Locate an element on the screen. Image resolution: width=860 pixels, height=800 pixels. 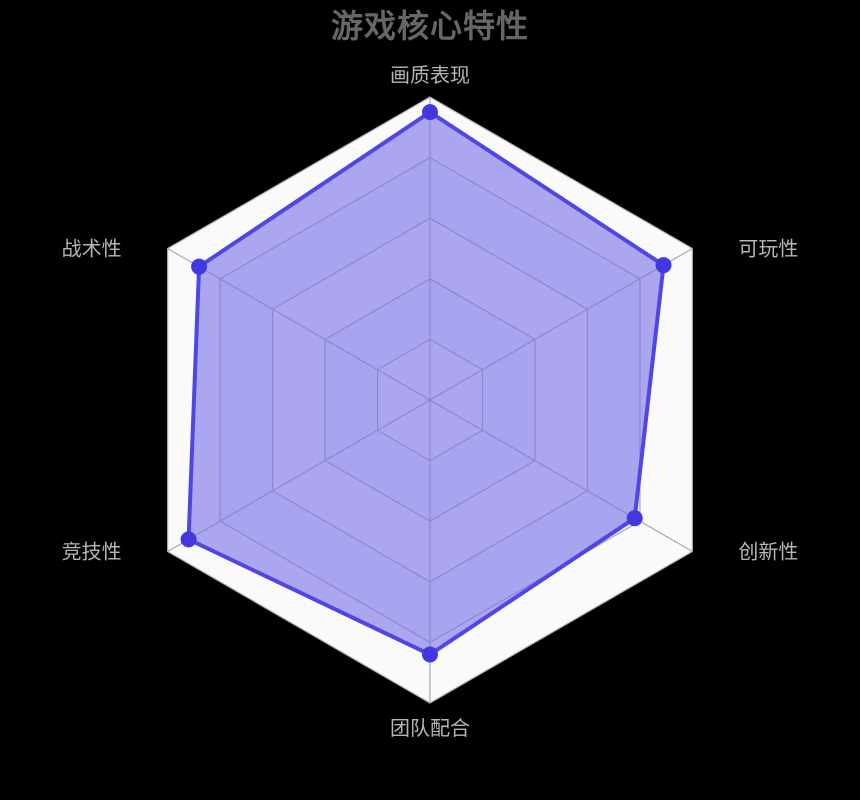
radar-data-point: 竞技性: 92 is located at coordinates (188, 539).